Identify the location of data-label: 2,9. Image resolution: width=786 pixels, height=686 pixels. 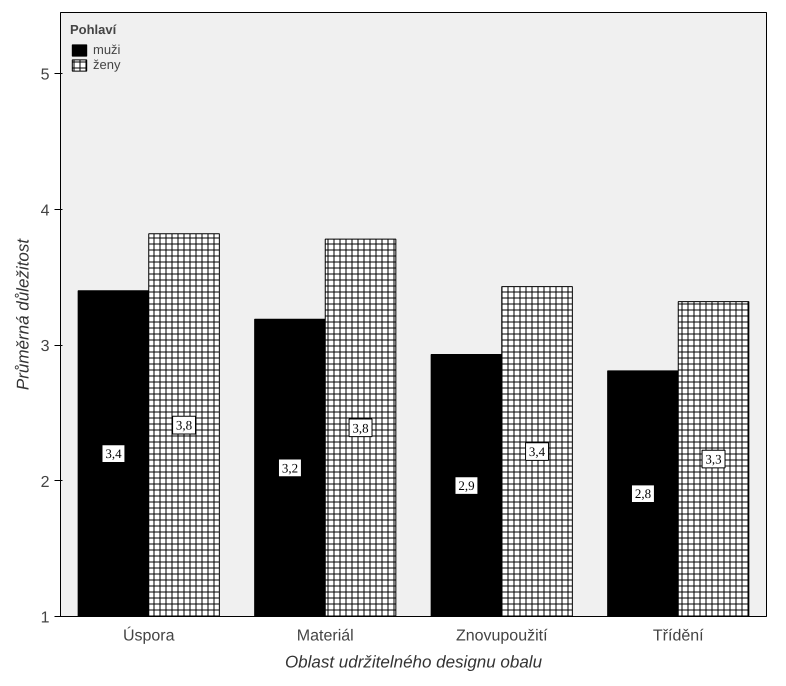
(466, 486).